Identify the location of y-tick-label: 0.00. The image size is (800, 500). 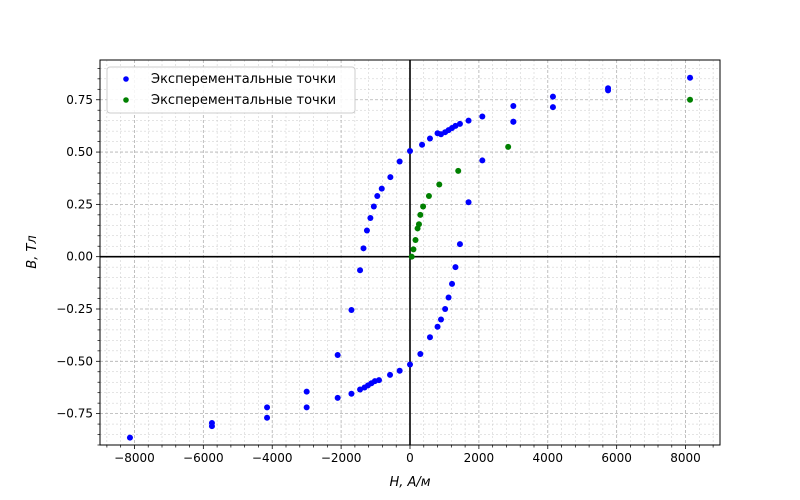
(79, 257).